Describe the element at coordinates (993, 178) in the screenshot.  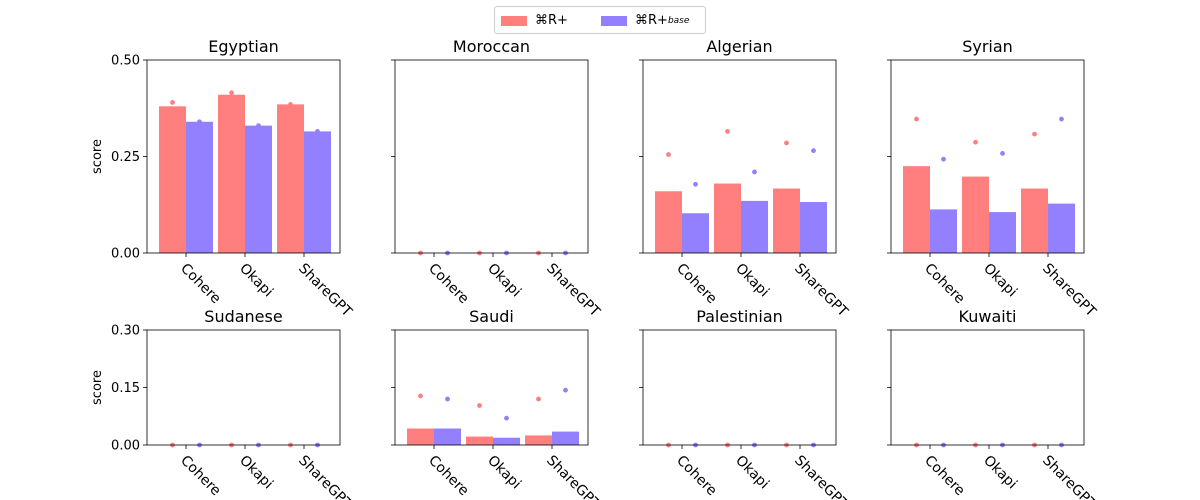
I see `subplot-syrian: Cohere Okapi ShareGPT Syrian` at that location.